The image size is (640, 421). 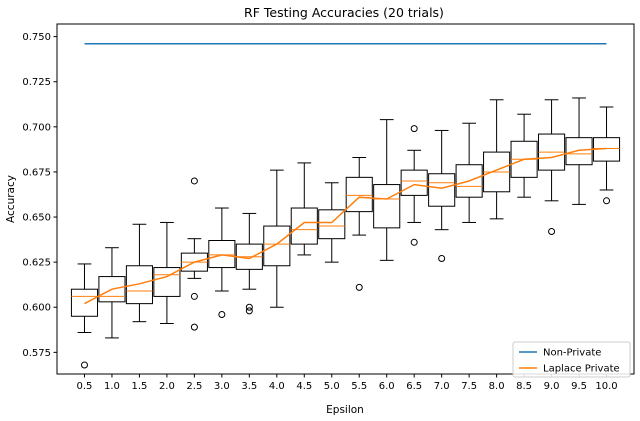 I want to click on x-tick-label: 1.0, so click(x=112, y=386).